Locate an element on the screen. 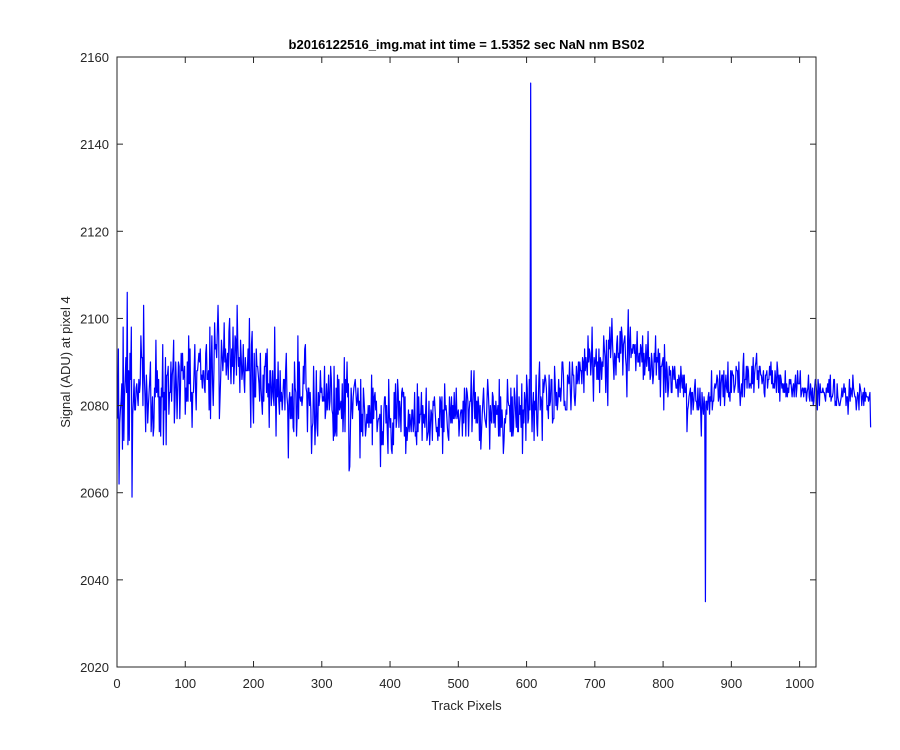  x-tick-label: 0 is located at coordinates (116, 683).